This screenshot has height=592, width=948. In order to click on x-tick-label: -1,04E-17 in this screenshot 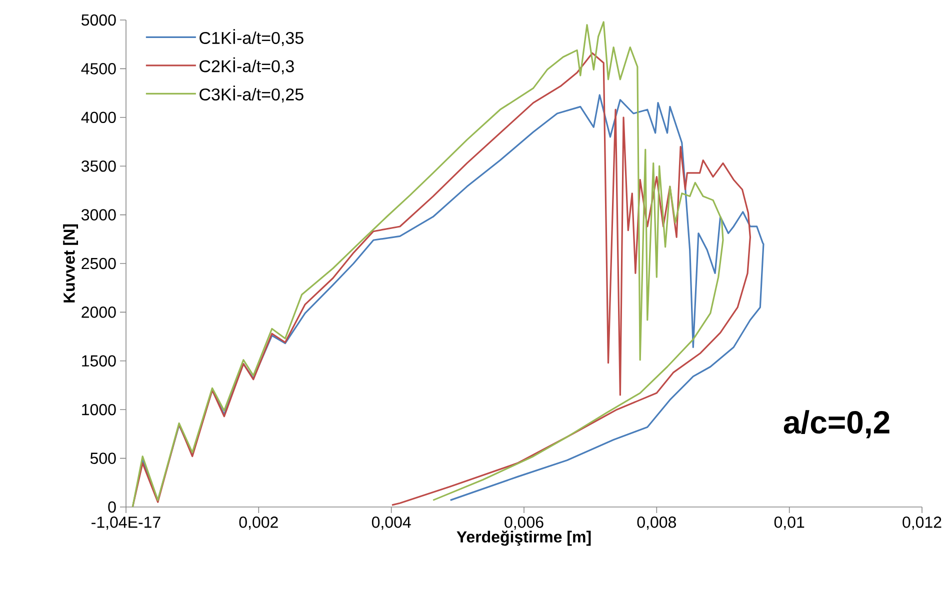, I will do `click(126, 523)`.